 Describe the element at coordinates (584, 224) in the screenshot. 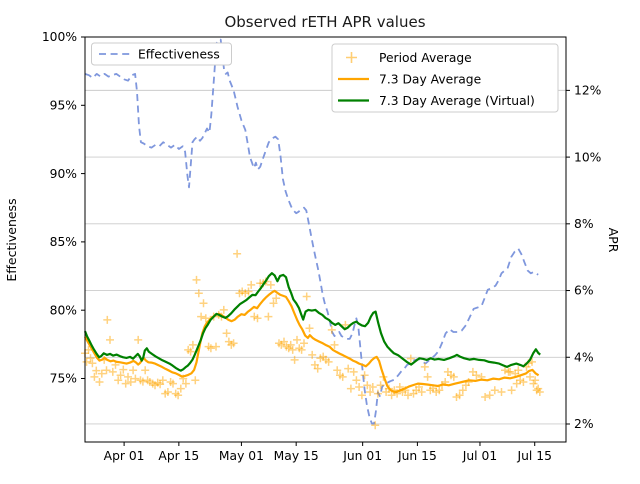

I see `right-tick-label: 8%` at that location.